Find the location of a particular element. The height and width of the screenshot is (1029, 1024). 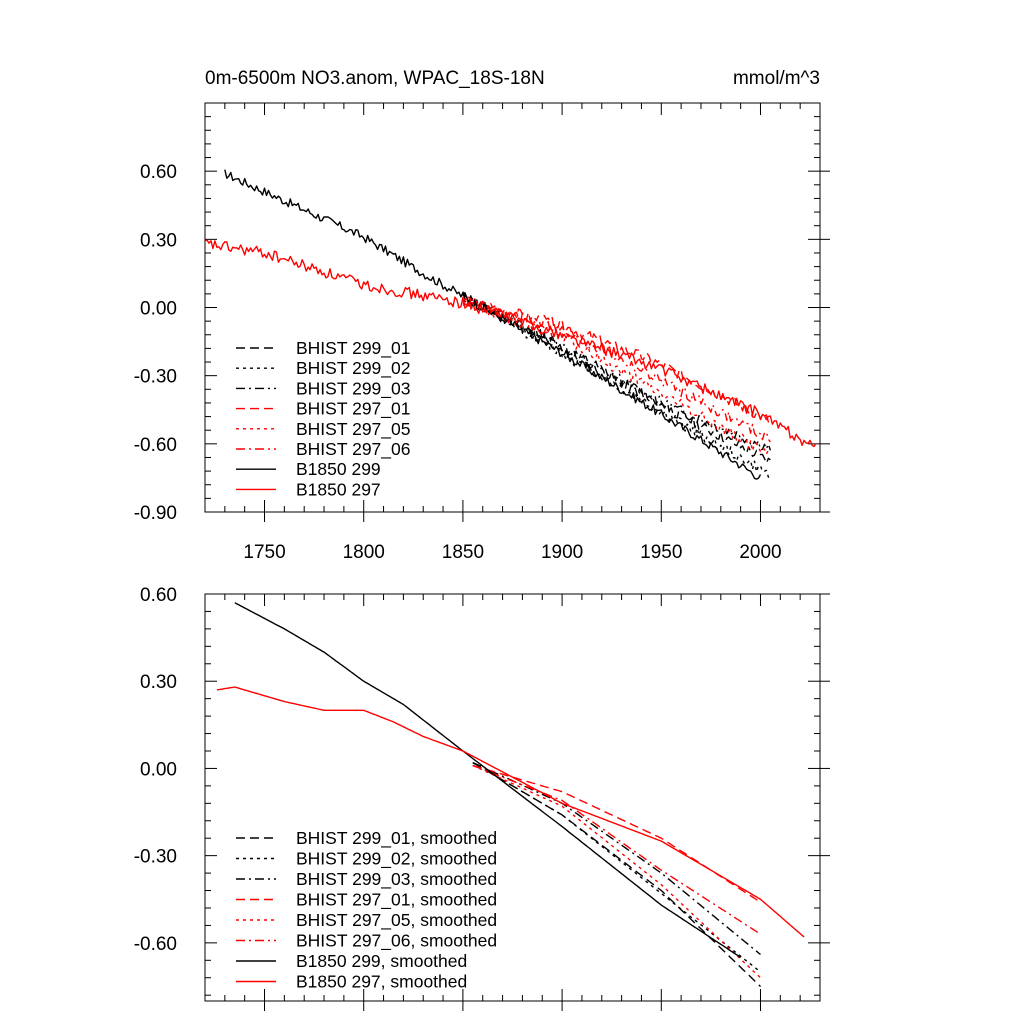

series-line-bhist-299-02-smoothed is located at coordinates (616, 867).